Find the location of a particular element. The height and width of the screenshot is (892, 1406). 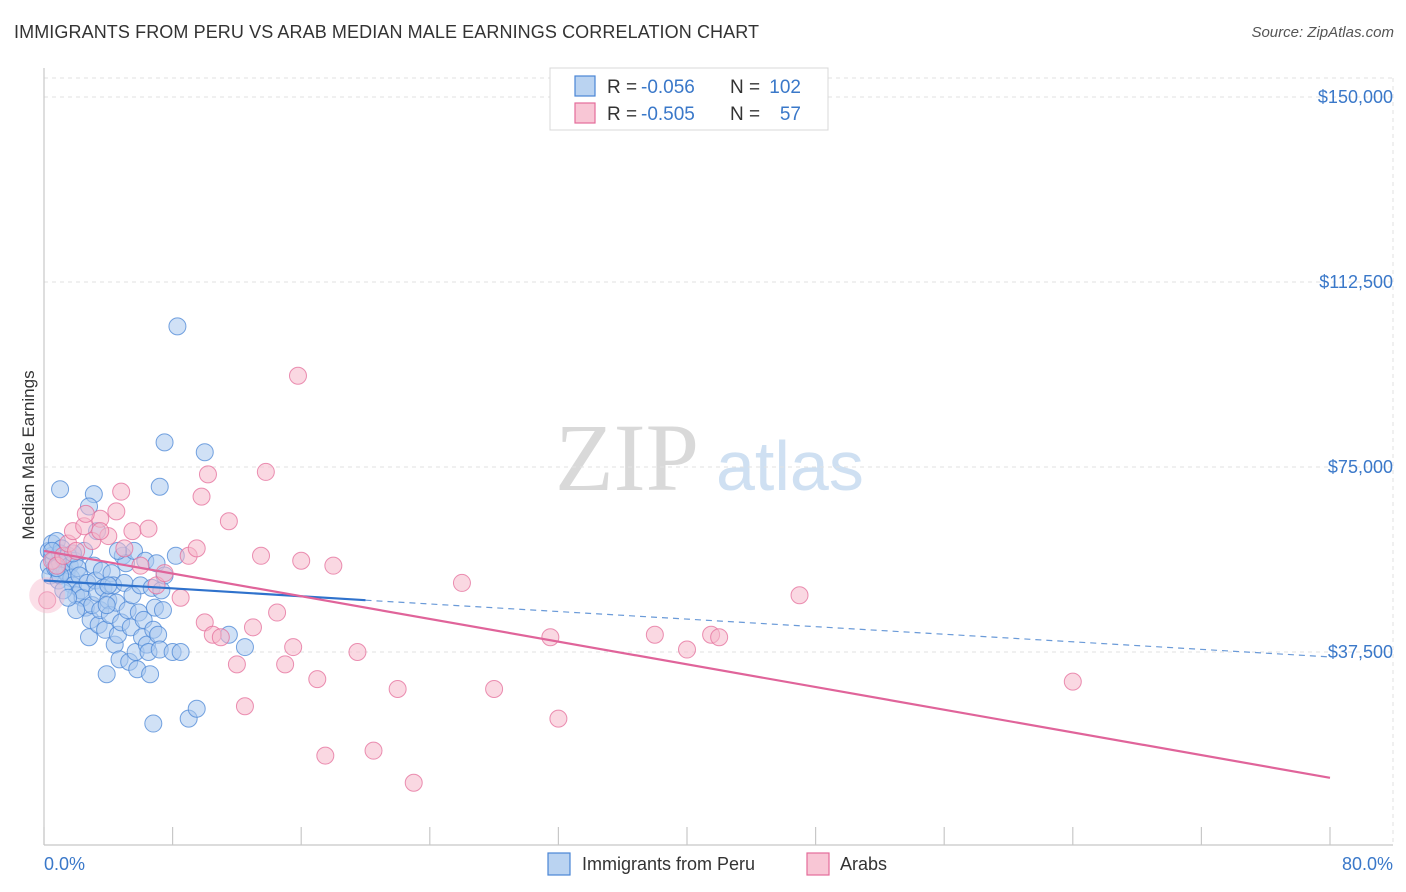

bottom-legend-swatch-arabs is located at coordinates (818, 864).